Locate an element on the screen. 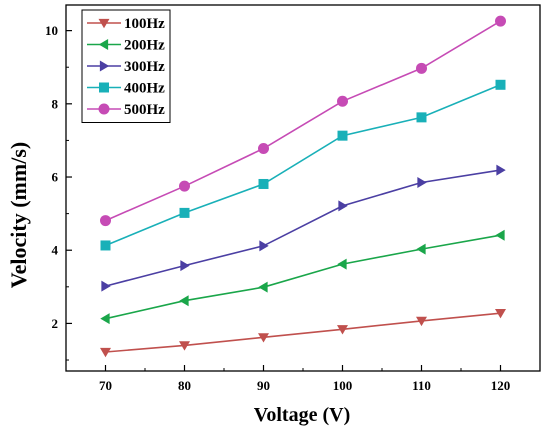 Image resolution: width=550 pixels, height=432 pixels. legend-item: 300Hz is located at coordinates (126, 67).